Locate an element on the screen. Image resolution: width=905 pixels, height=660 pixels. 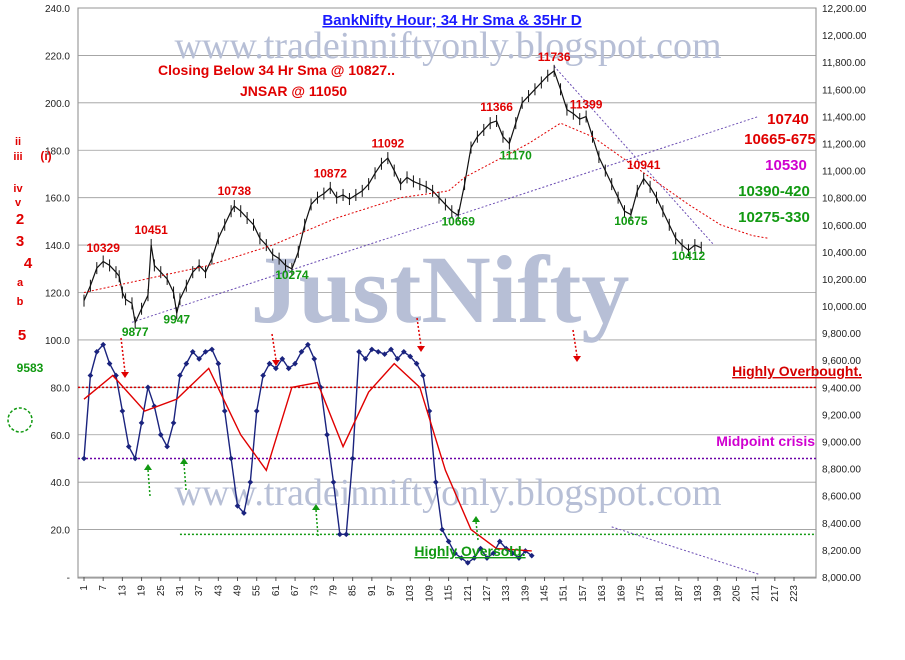
left-tick-label: 100.0 is located at coordinates (57, 341).